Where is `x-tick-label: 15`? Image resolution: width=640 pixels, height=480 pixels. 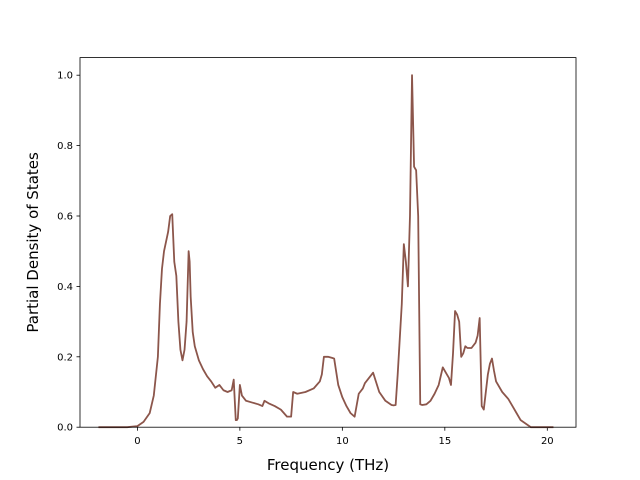
x-tick-label: 15 is located at coordinates (444, 441).